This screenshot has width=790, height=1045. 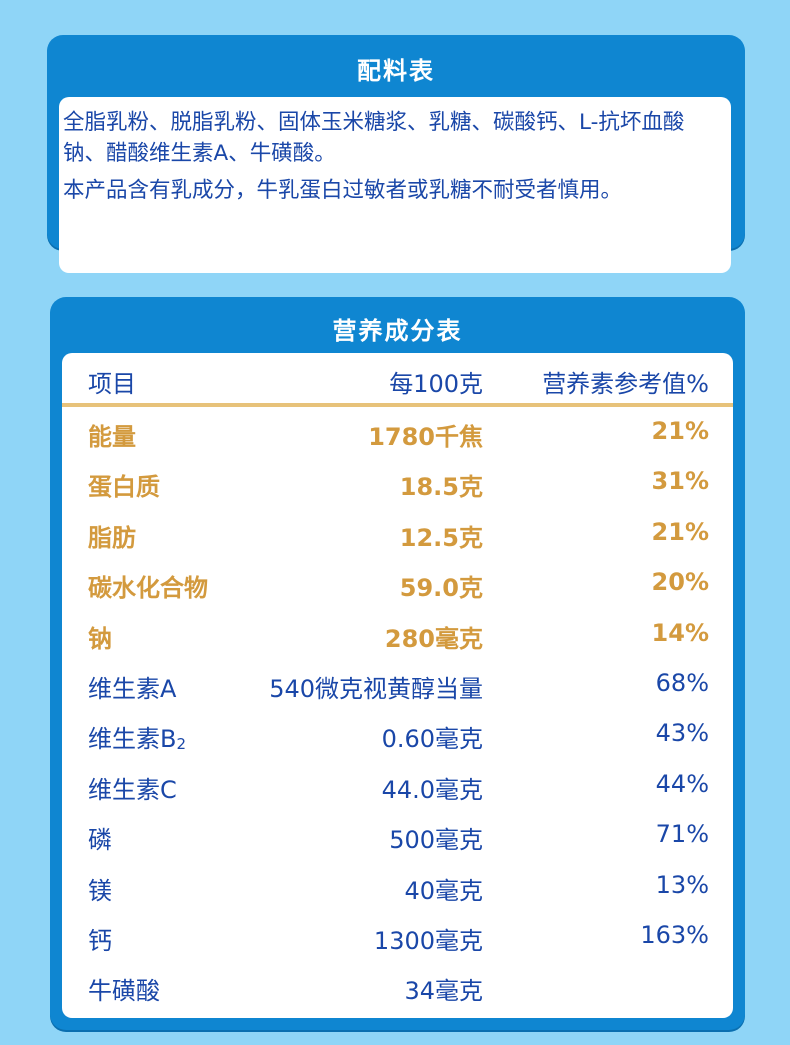 I want to click on nutrient-nrv: 14%, so click(x=680, y=632).